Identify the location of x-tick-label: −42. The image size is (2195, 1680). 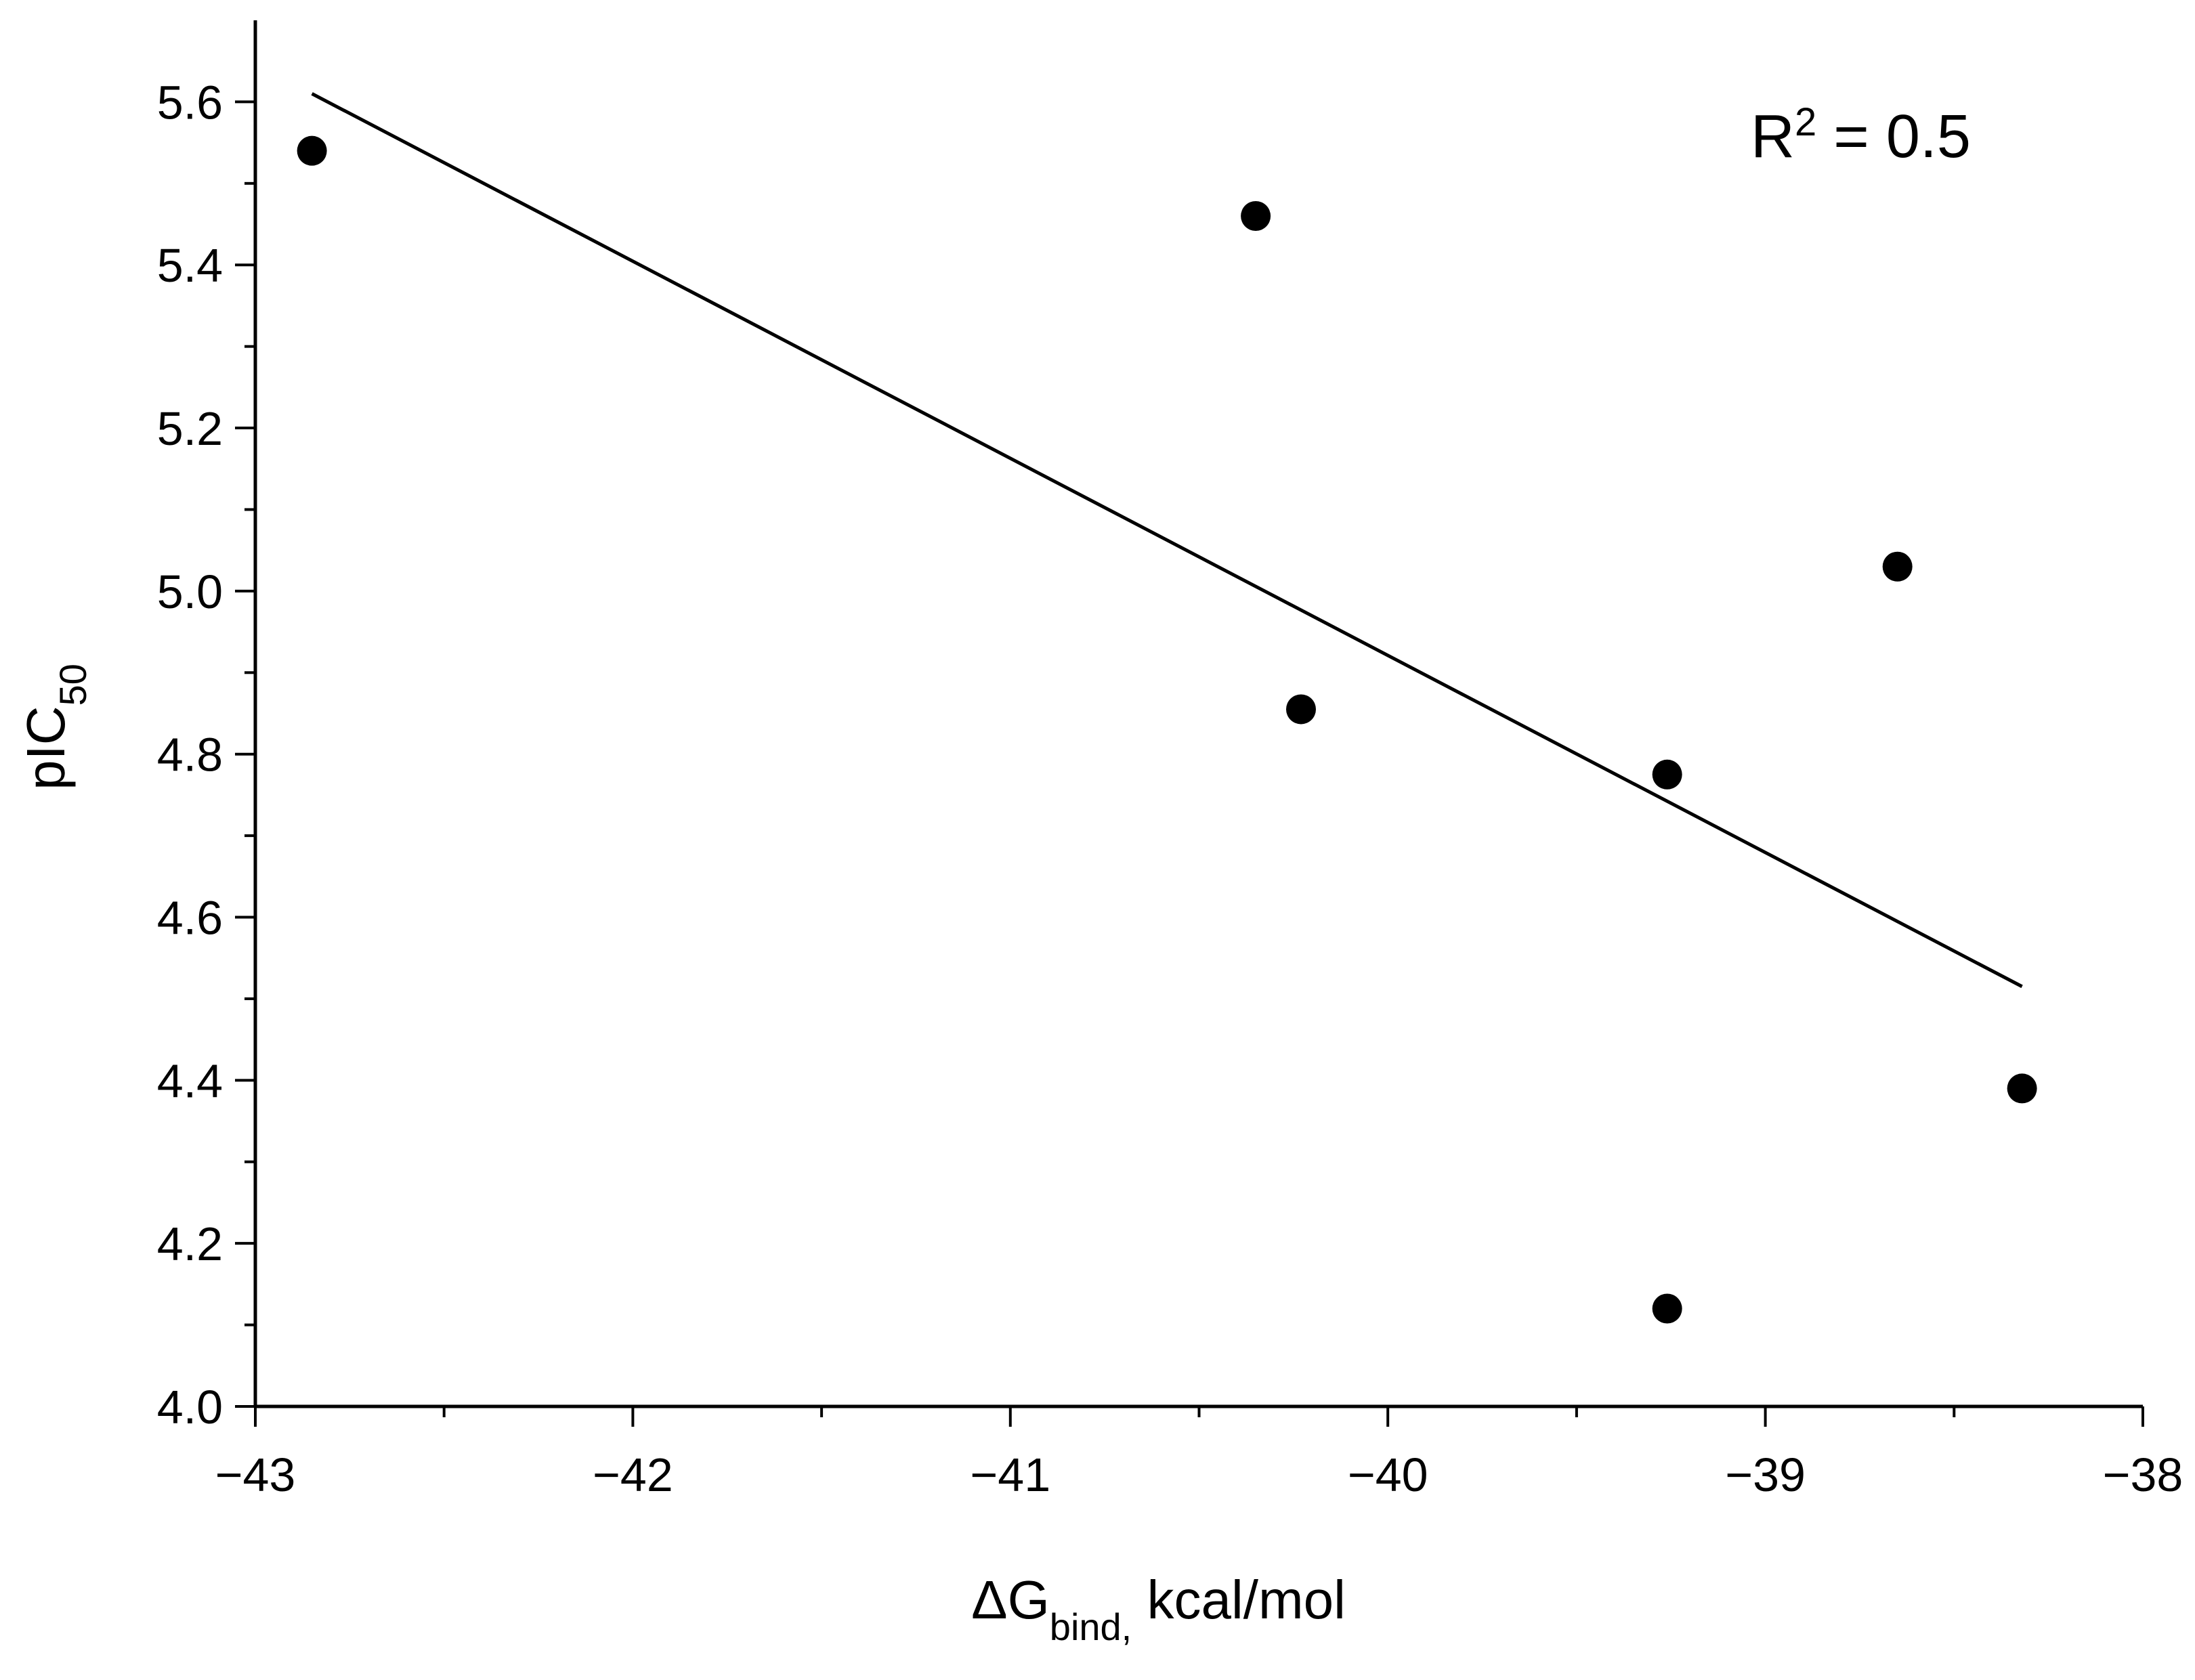
(633, 1474).